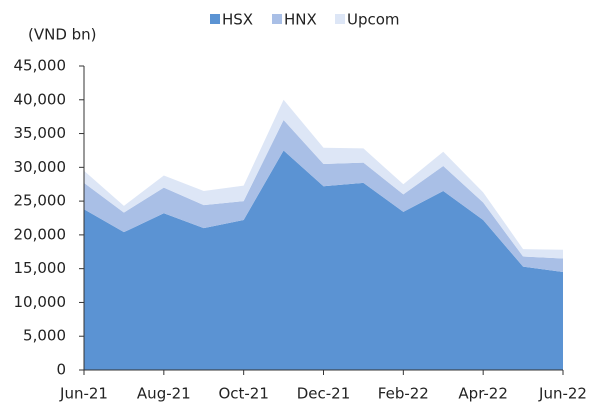  Describe the element at coordinates (62, 35) in the screenshot. I see `y-axis-label: (VND bn)` at that location.